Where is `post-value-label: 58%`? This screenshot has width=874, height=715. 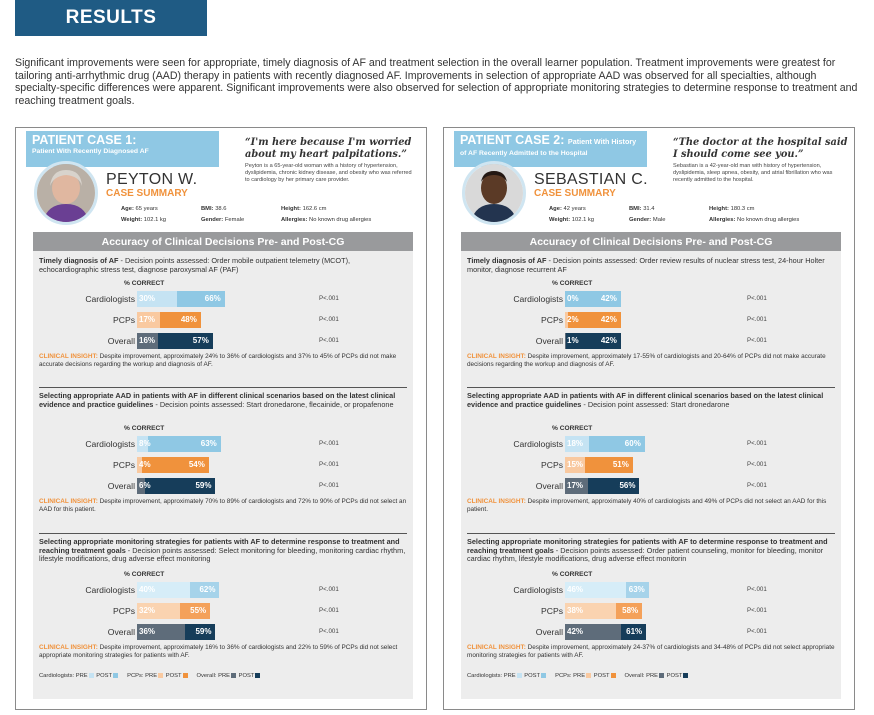 post-value-label: 58% is located at coordinates (630, 610).